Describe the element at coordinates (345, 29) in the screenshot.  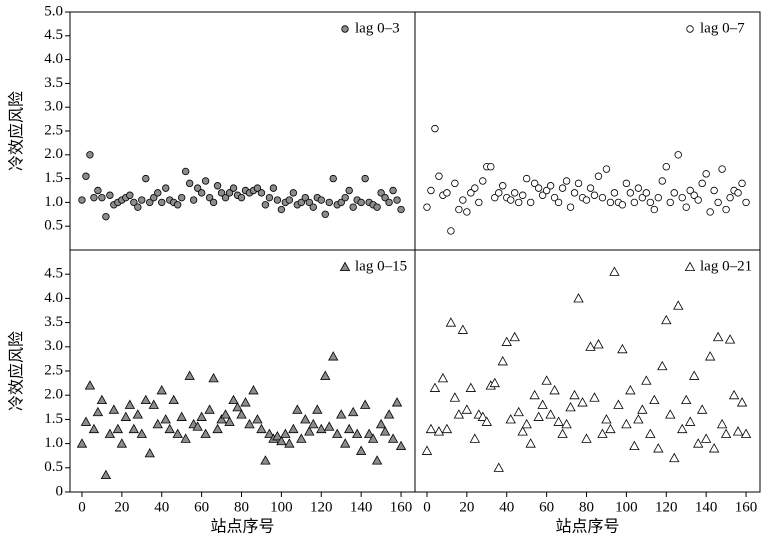
I see `legend-marker` at that location.